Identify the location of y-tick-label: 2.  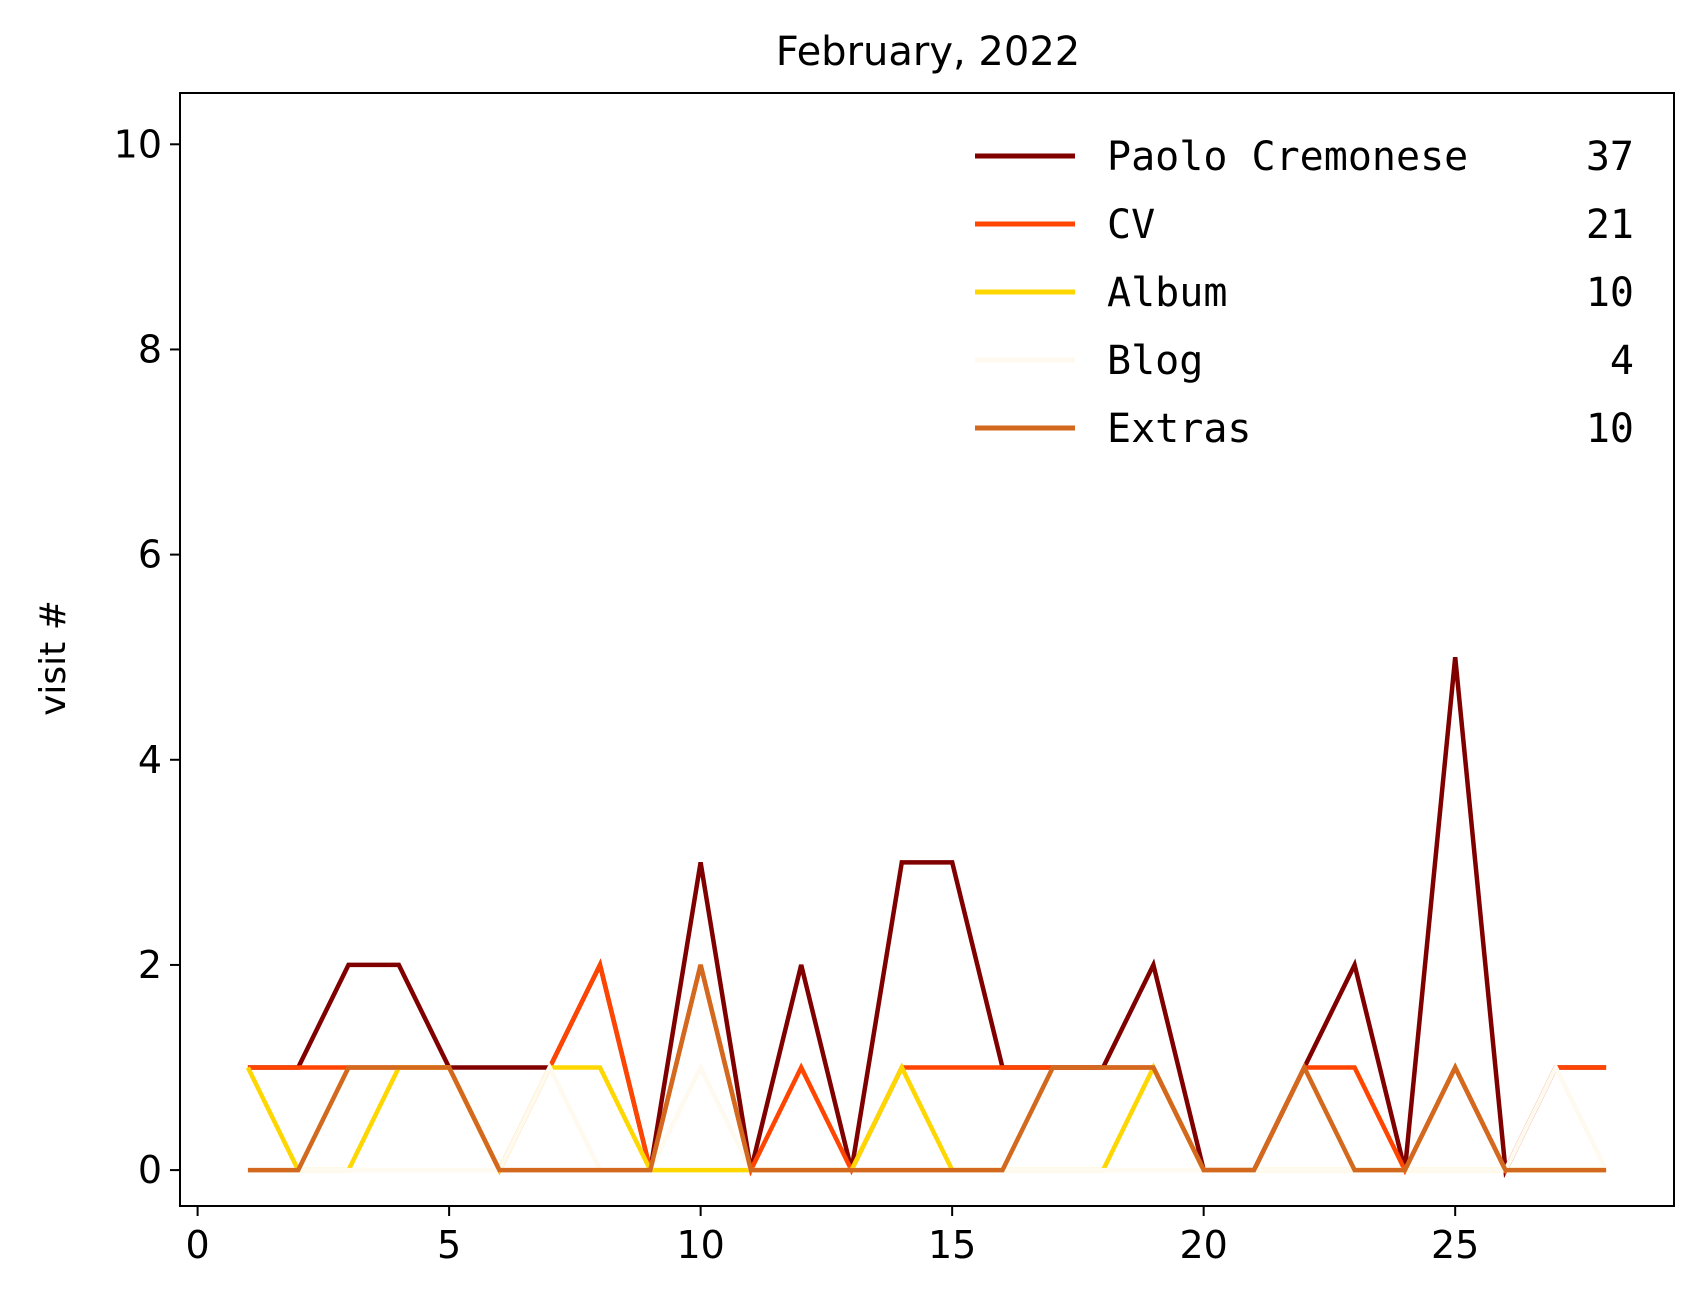
(150, 965).